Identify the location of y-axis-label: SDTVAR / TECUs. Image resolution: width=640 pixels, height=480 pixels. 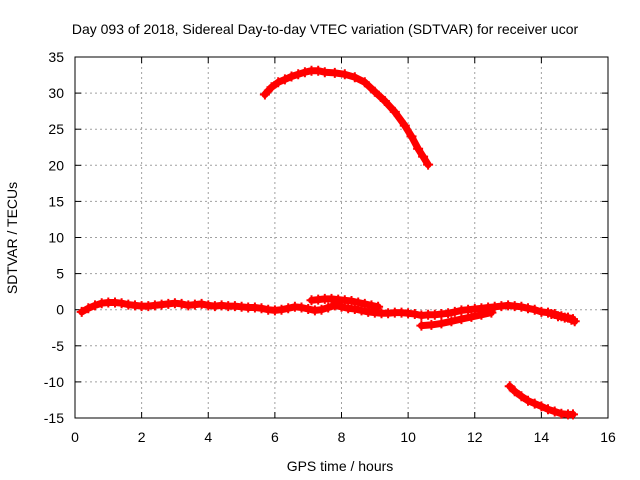
(12, 238).